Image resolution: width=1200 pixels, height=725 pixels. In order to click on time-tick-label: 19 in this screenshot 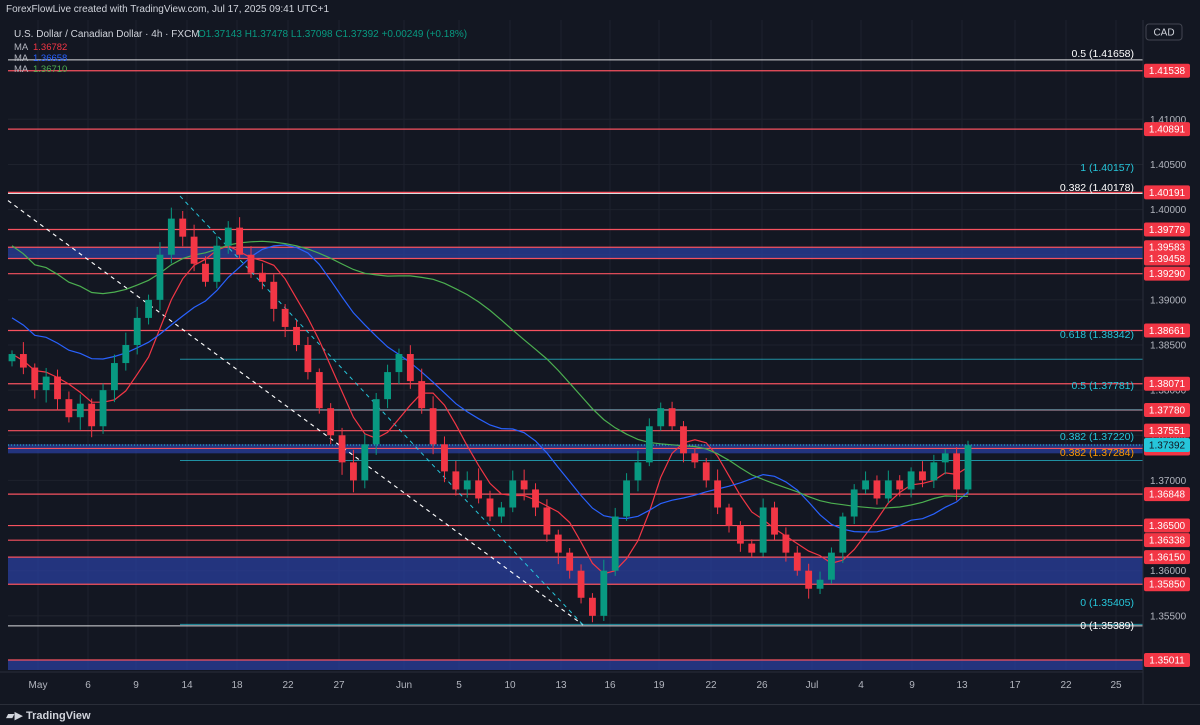, I will do `click(659, 685)`.